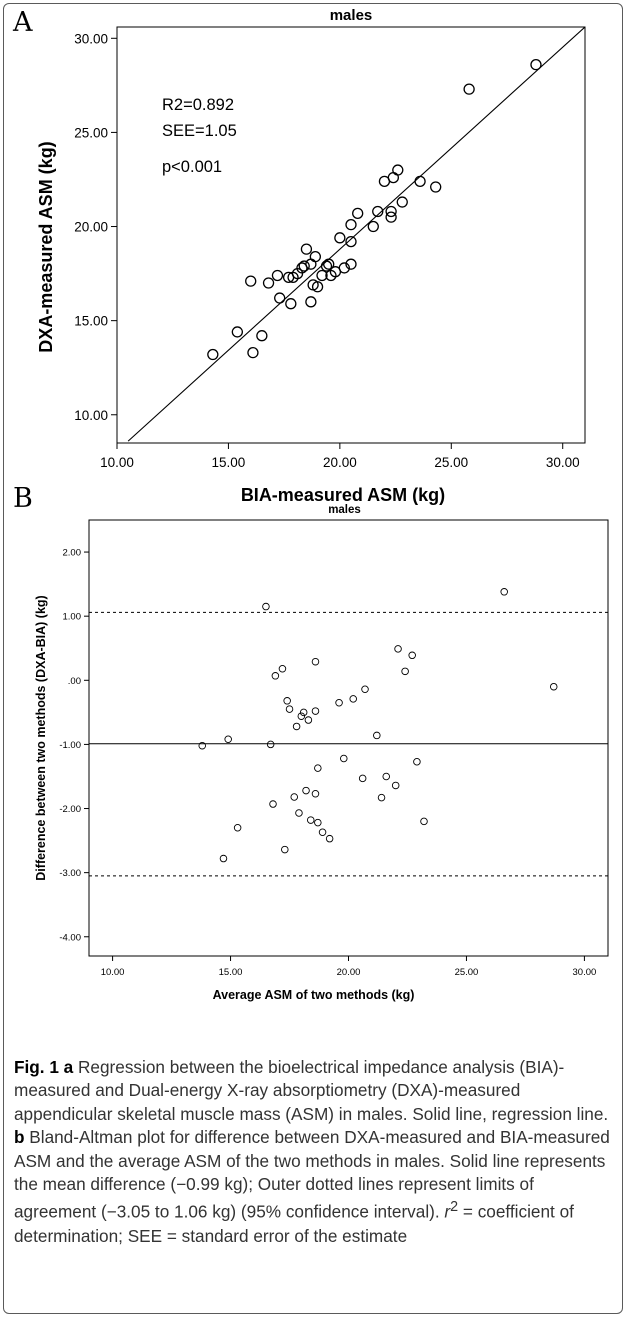 The height and width of the screenshot is (1318, 627). Describe the element at coordinates (454, 1207) in the screenshot. I see `caption-r2-exp: 2` at that location.